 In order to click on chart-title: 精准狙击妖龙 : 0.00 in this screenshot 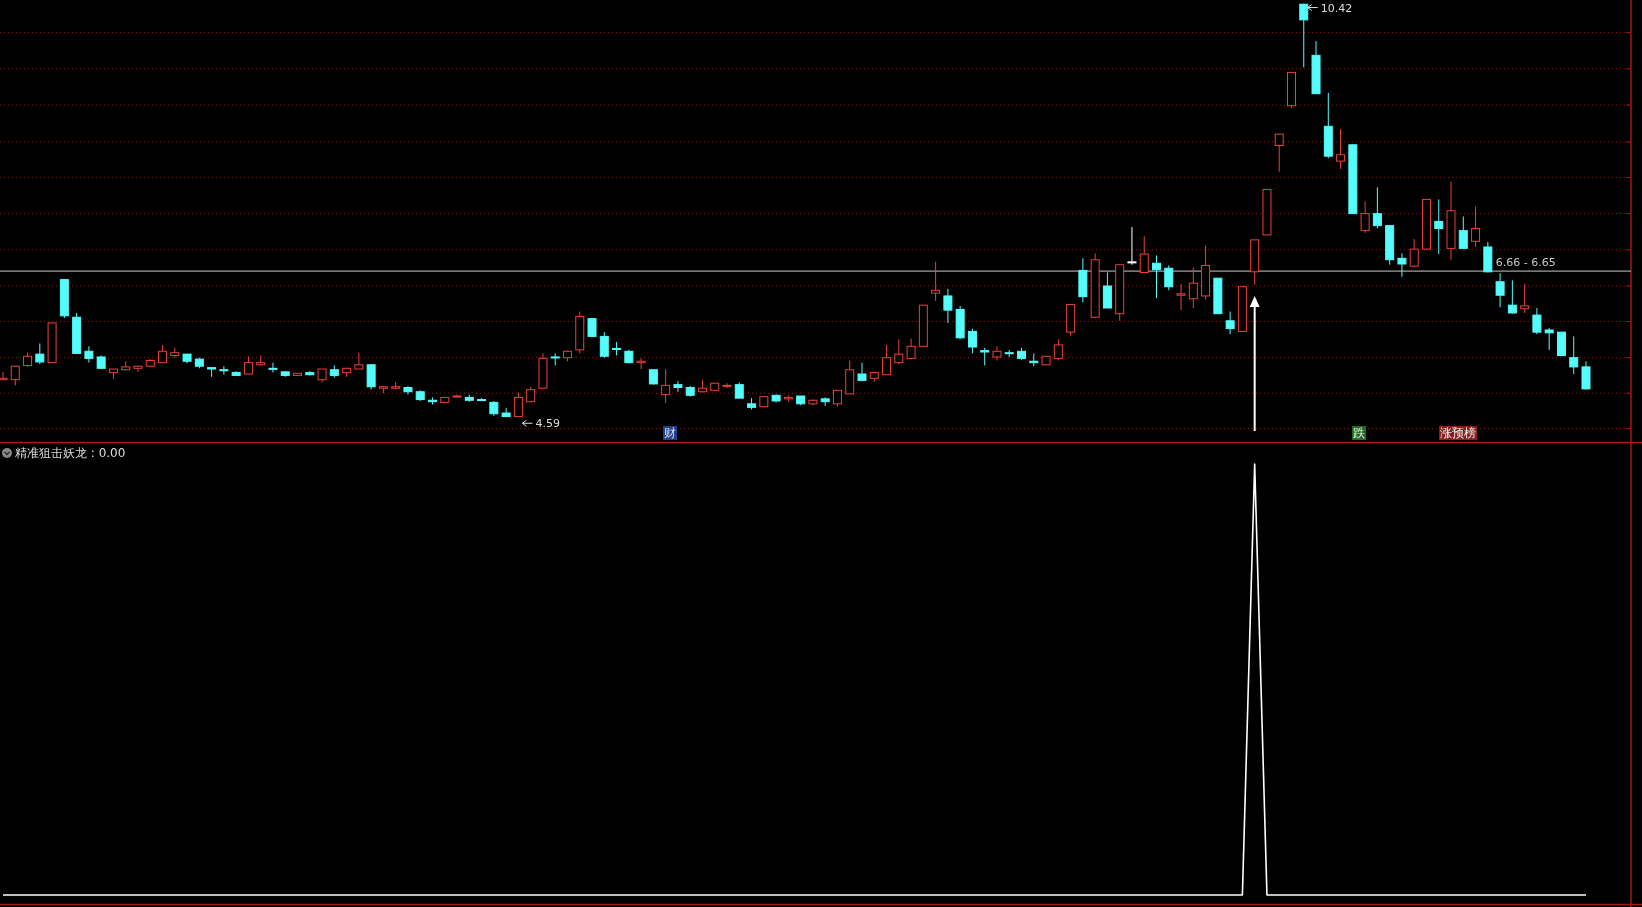, I will do `click(70, 453)`.